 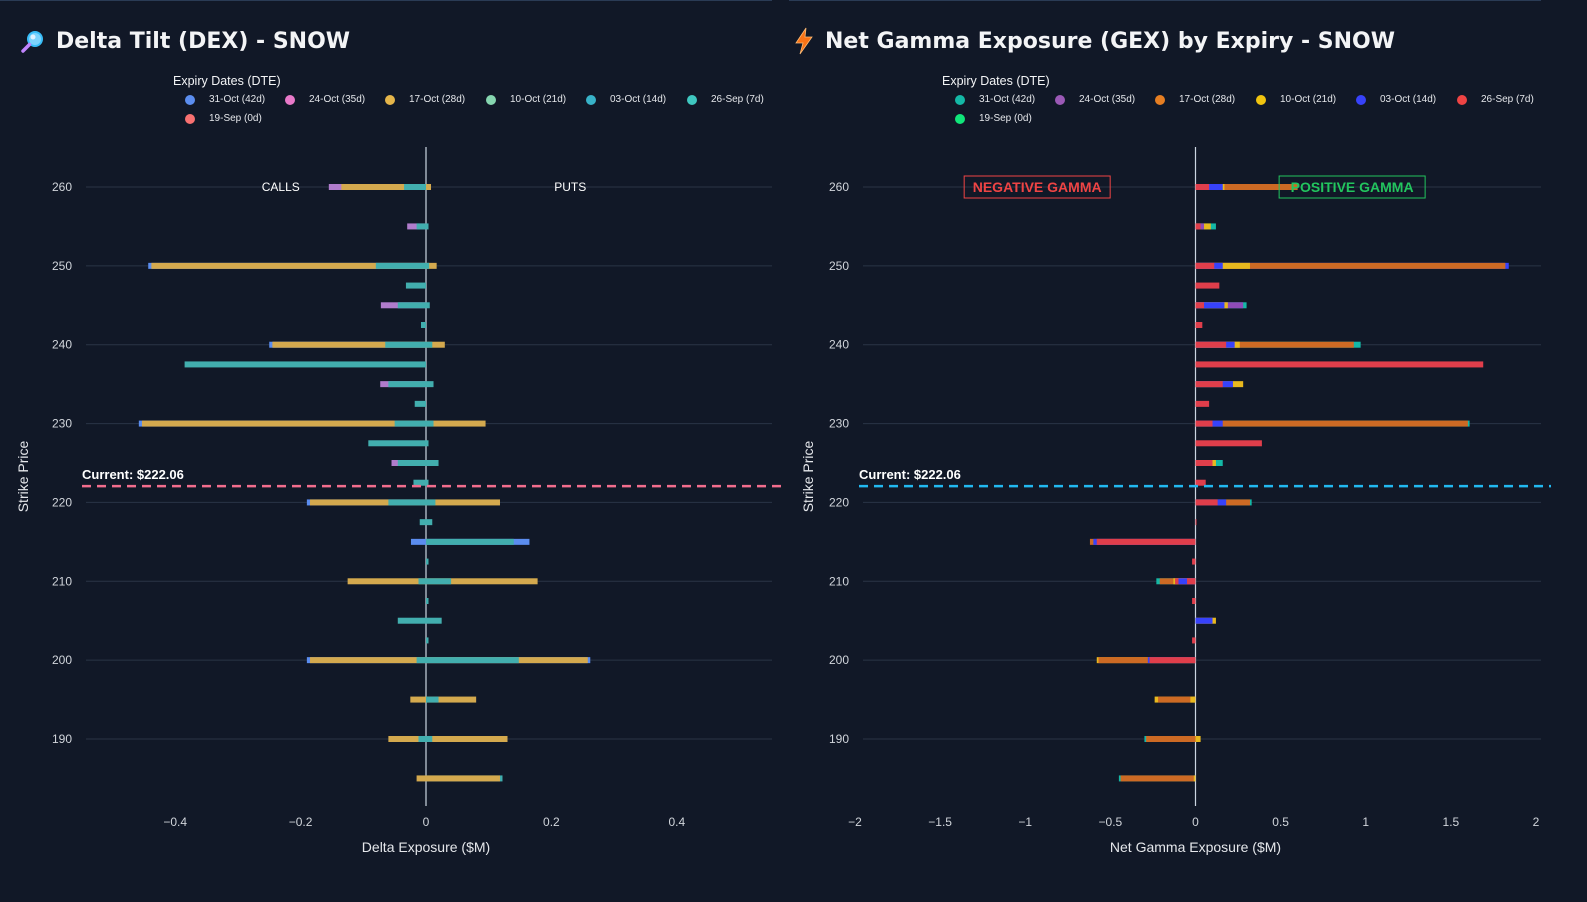 What do you see at coordinates (281, 187) in the screenshot?
I see `side-annotation: CALLS` at bounding box center [281, 187].